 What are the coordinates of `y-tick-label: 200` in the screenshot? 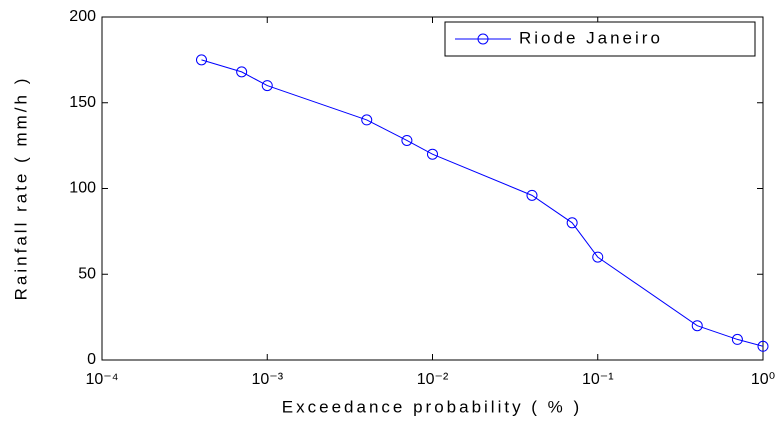 It's located at (82, 16).